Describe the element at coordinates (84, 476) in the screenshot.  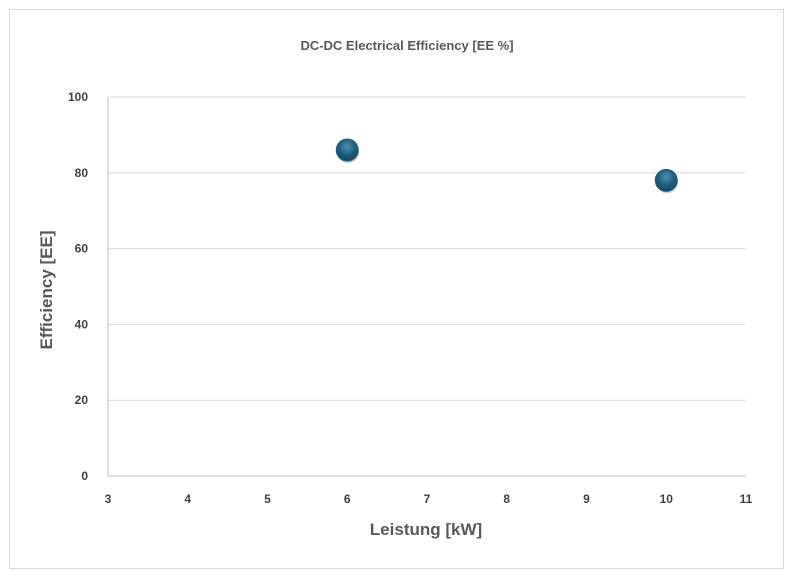
I see `y-tick-label: 0` at that location.